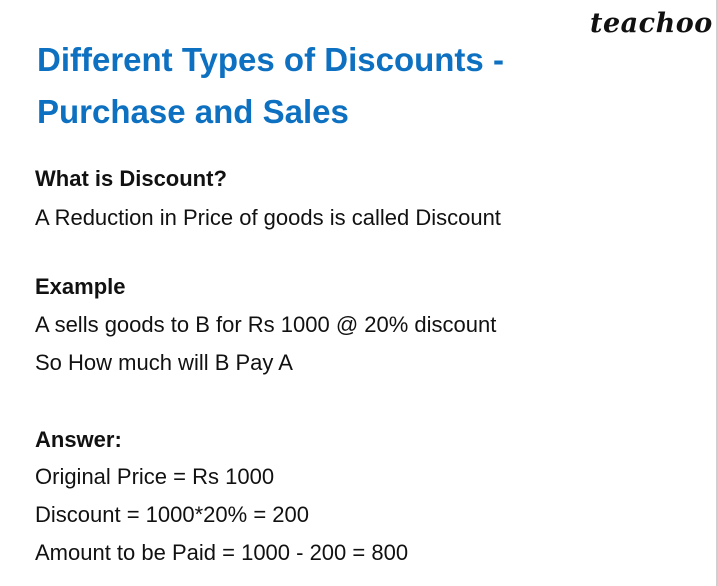 The height and width of the screenshot is (586, 718). Describe the element at coordinates (164, 362) in the screenshot. I see `example-line: So How much will B Pay A` at that location.